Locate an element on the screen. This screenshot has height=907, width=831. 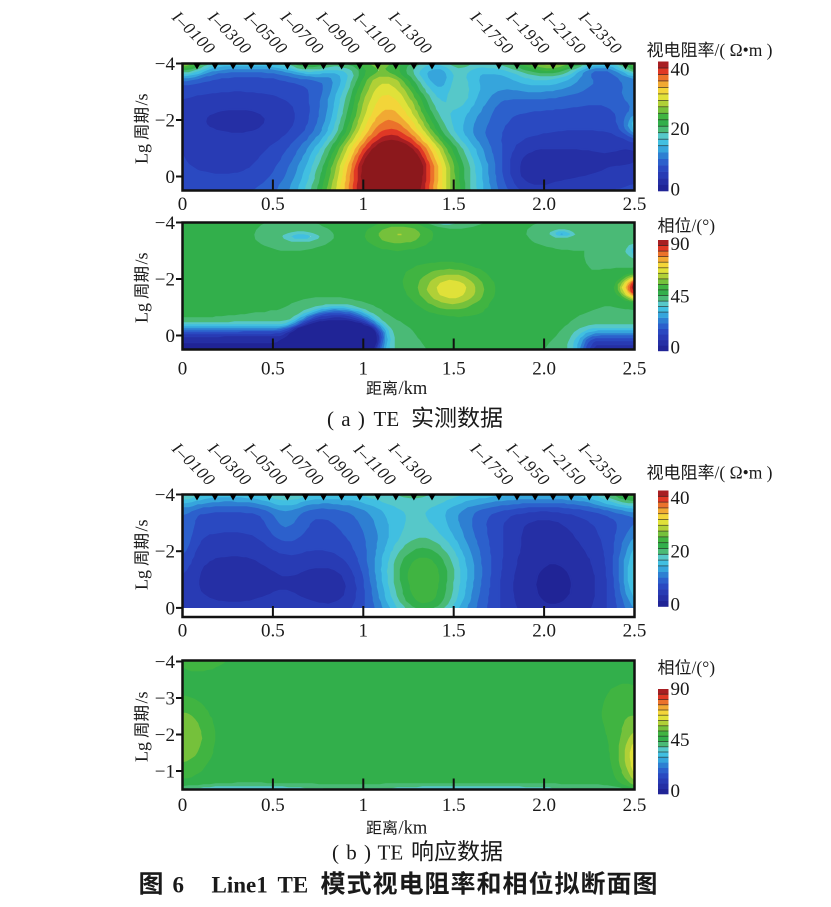
svg-text: 6 is located at coordinates (179, 885).